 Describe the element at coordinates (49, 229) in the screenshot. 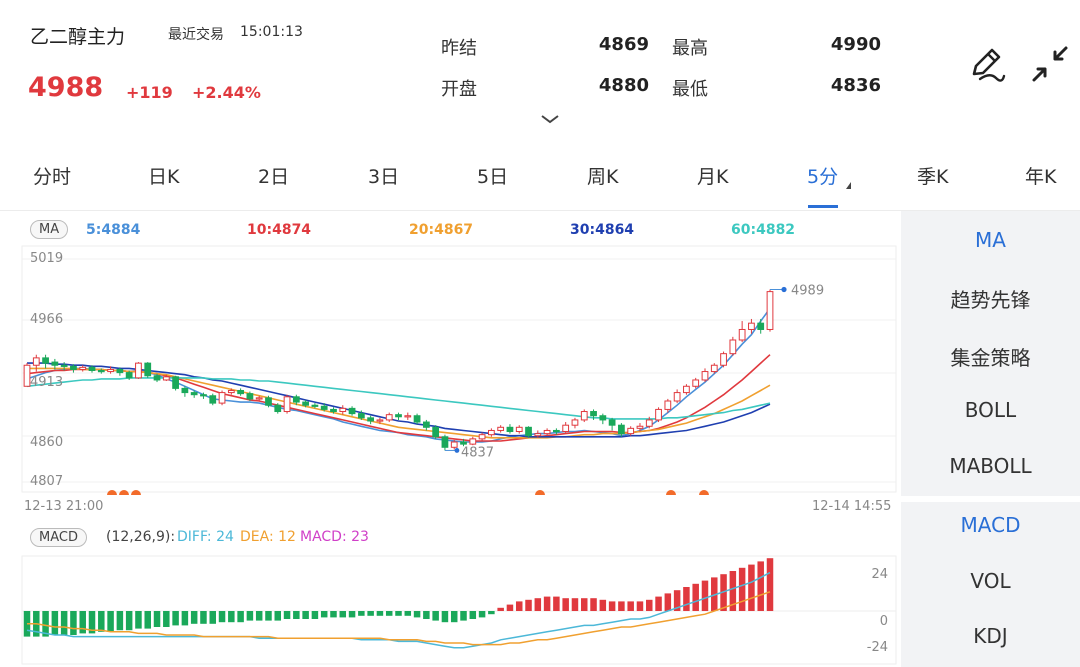

I see `ma-indicator-pill: MA` at that location.